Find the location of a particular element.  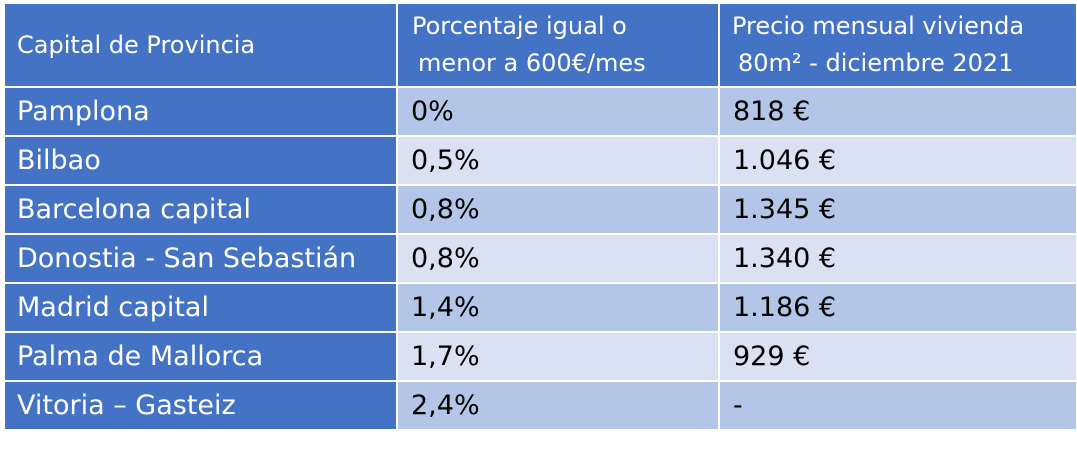

table-row: Pamplona 0% 818 € is located at coordinates (540, 111).